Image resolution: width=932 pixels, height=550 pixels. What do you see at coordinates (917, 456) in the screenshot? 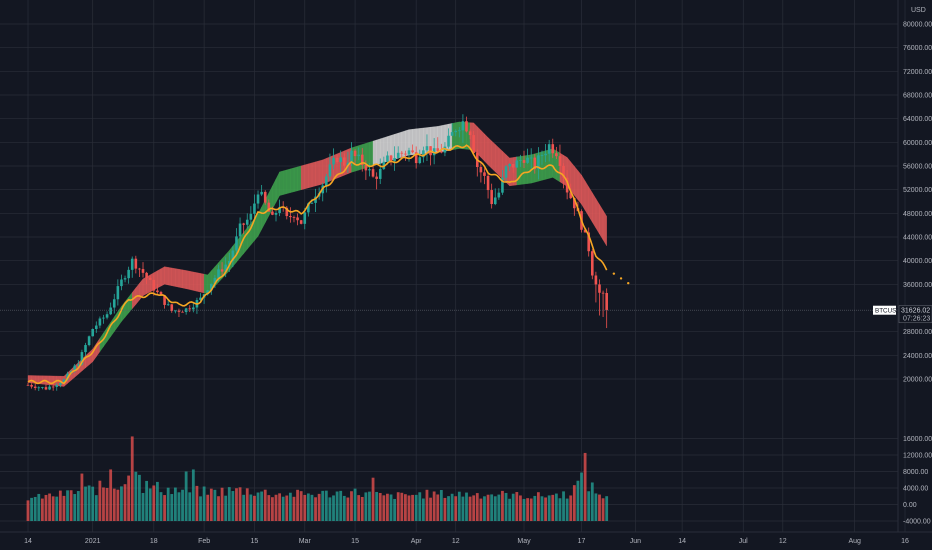
I see `price-tick-label: 12000.00` at bounding box center [917, 456].